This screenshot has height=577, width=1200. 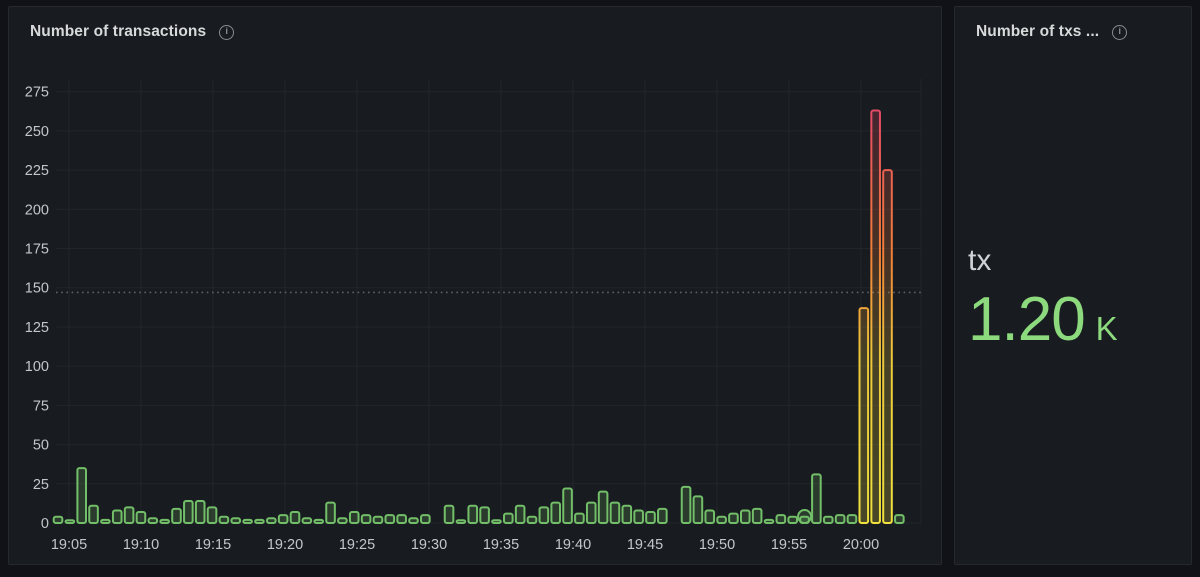 What do you see at coordinates (37, 250) in the screenshot?
I see `y-tick-label: 175` at bounding box center [37, 250].